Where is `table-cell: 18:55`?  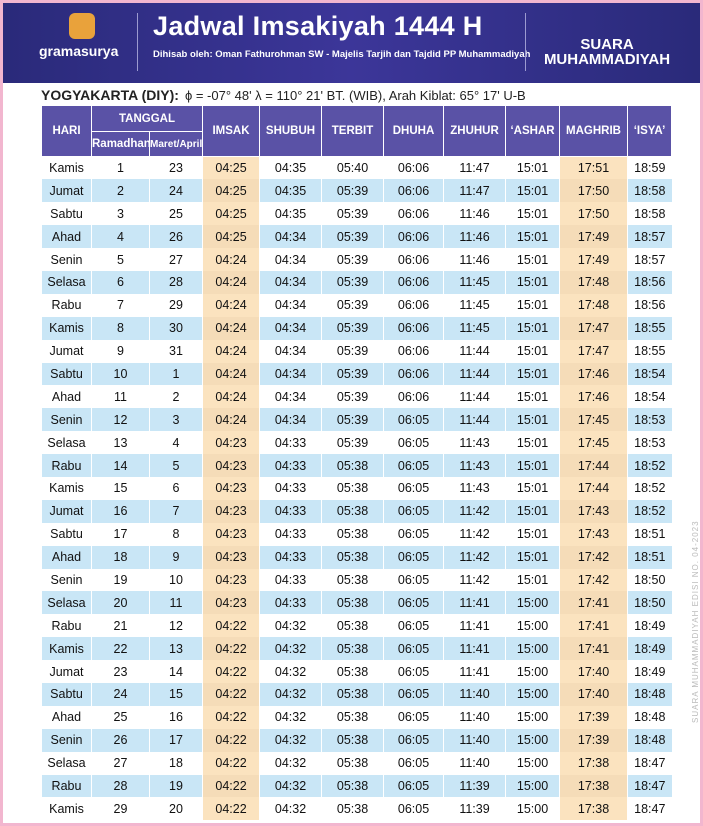
table-cell: 18:55 is located at coordinates (649, 328).